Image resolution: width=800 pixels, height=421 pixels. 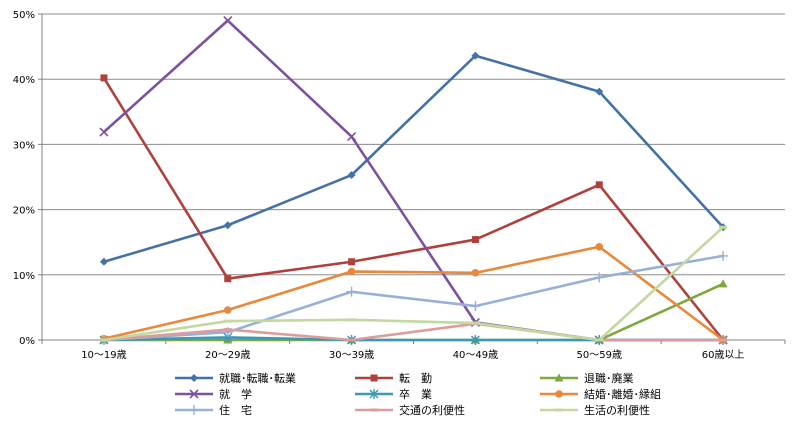 What do you see at coordinates (599, 355) in the screenshot?
I see `x-tick-label: 50～59歳` at bounding box center [599, 355].